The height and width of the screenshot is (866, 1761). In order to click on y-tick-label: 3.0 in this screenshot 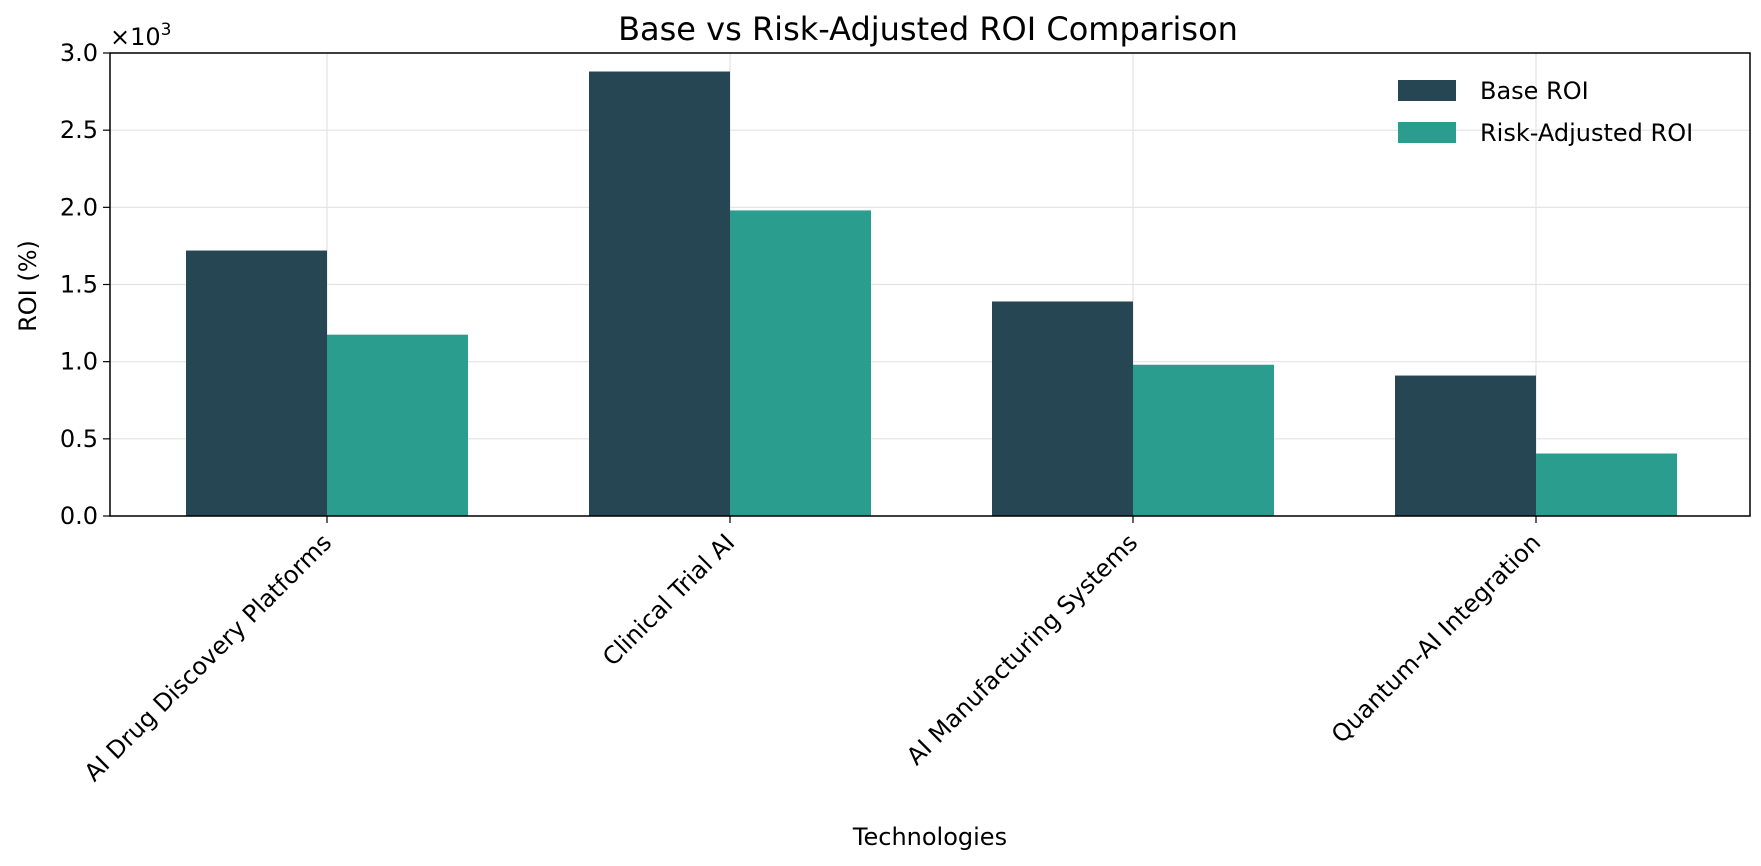, I will do `click(79, 53)`.